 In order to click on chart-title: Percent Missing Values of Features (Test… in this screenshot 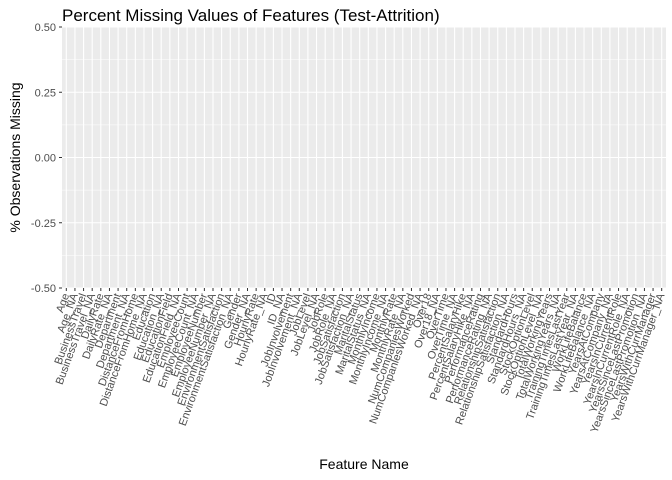, I will do `click(251, 15)`.